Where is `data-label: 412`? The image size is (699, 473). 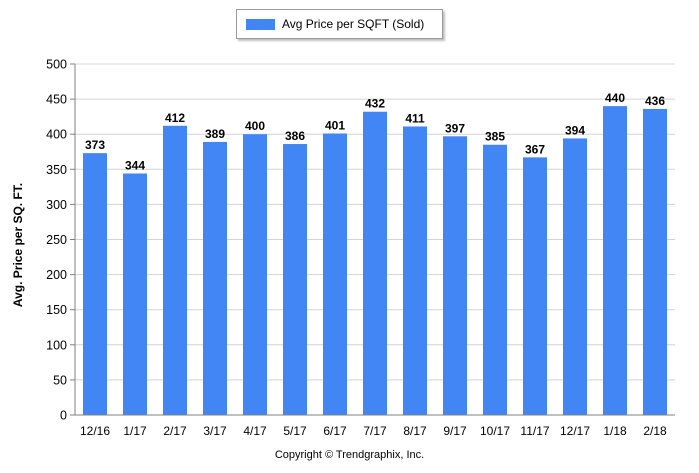
data-label: 412 is located at coordinates (175, 118).